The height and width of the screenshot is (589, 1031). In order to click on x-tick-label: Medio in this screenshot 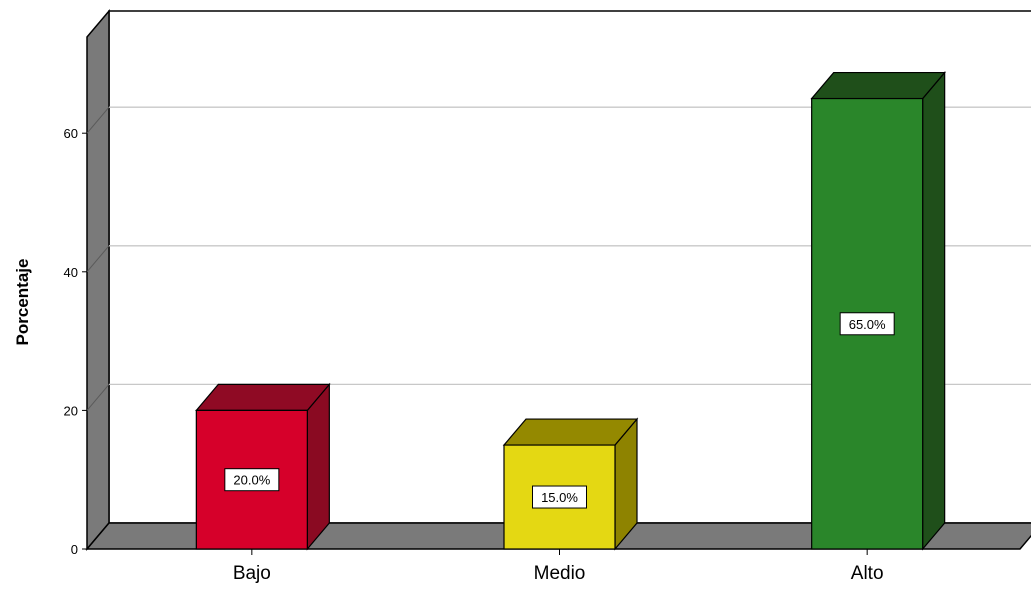, I will do `click(560, 573)`.